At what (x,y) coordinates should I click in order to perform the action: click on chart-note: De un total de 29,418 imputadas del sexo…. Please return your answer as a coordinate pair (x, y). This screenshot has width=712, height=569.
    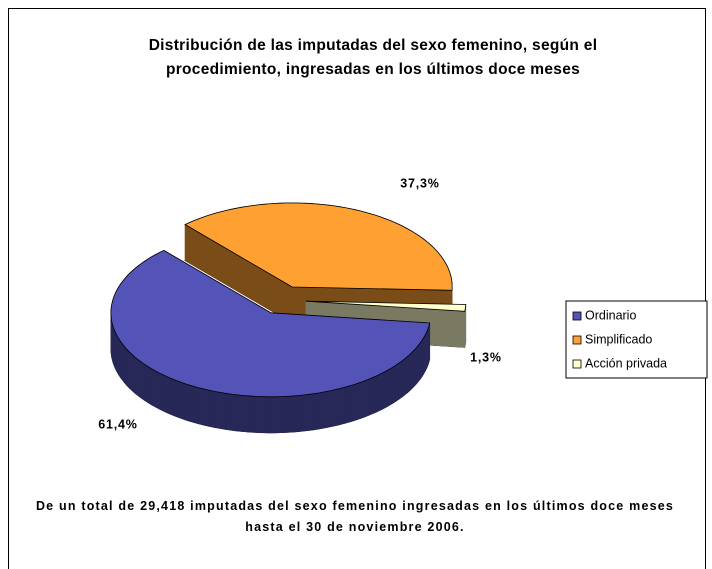
    Looking at the image, I should click on (355, 517).